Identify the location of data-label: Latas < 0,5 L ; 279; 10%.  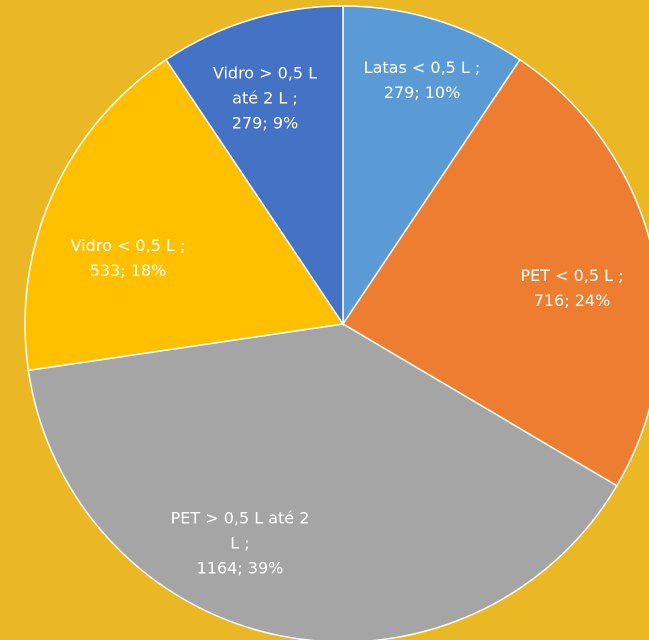
(422, 80).